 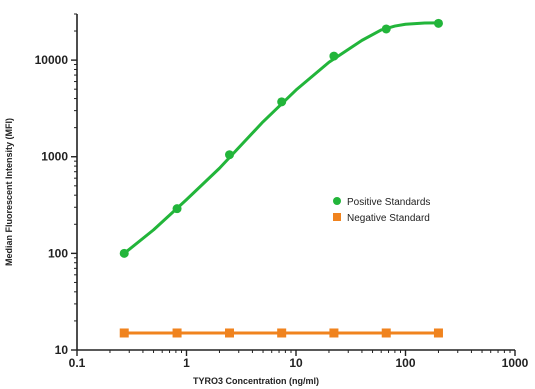 What do you see at coordinates (337, 201) in the screenshot?
I see `legend-marker-positive-standards` at bounding box center [337, 201].